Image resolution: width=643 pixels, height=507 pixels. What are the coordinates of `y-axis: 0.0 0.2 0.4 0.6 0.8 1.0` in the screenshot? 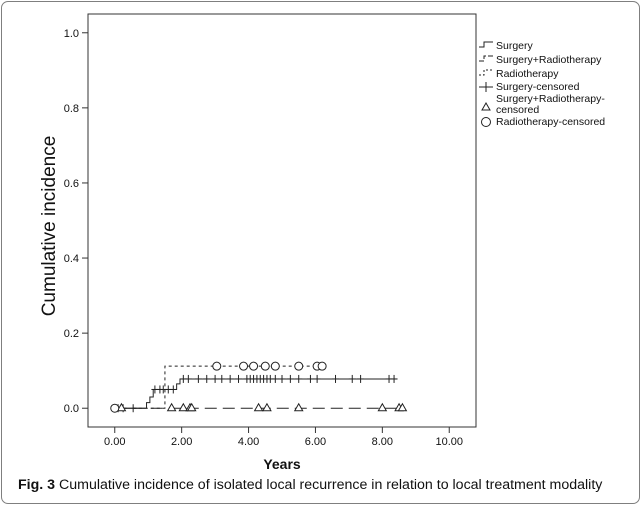 It's located at (76, 221).